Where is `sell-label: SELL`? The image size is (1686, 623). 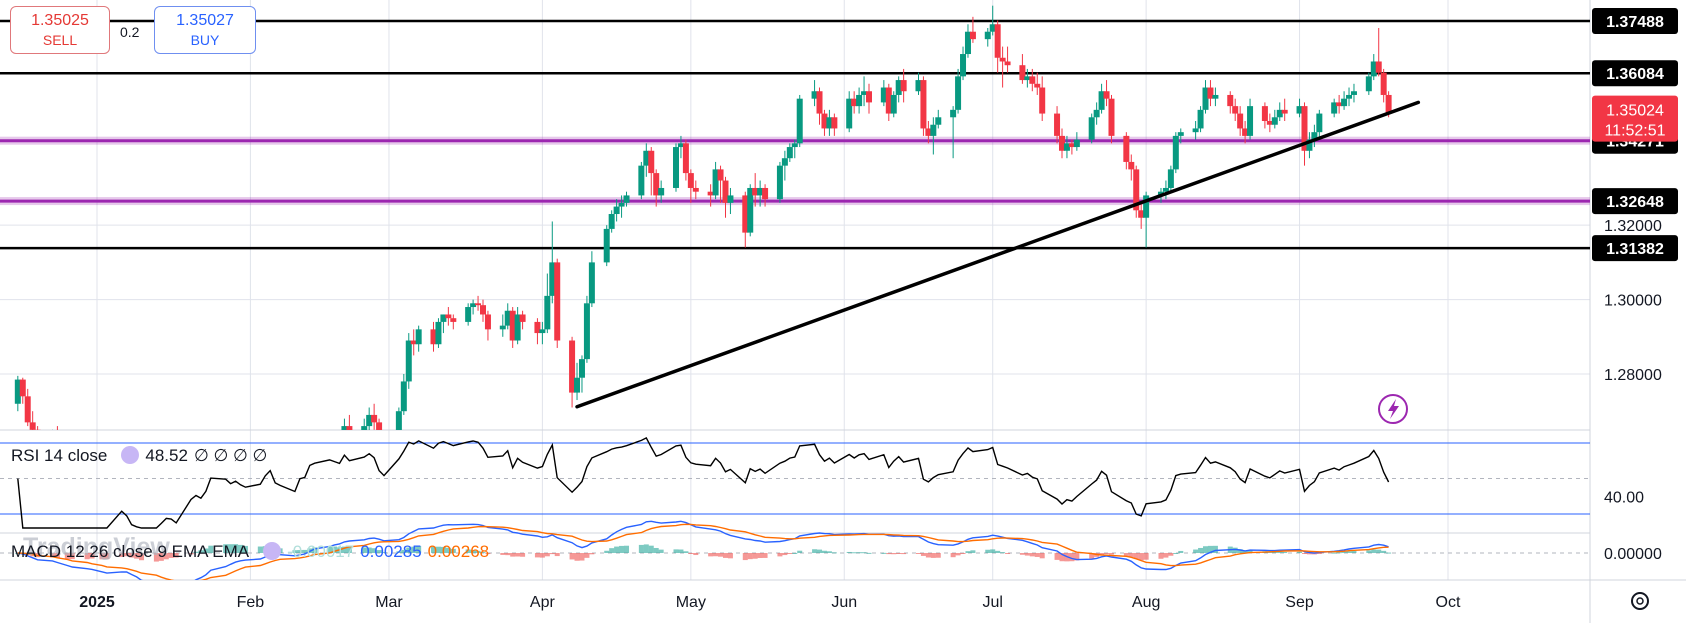 sell-label: SELL is located at coordinates (60, 40).